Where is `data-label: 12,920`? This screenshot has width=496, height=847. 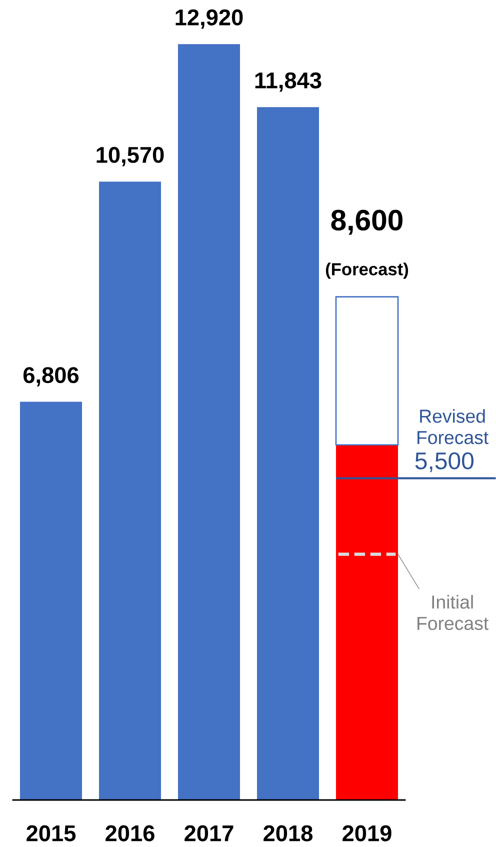
data-label: 12,920 is located at coordinates (209, 19).